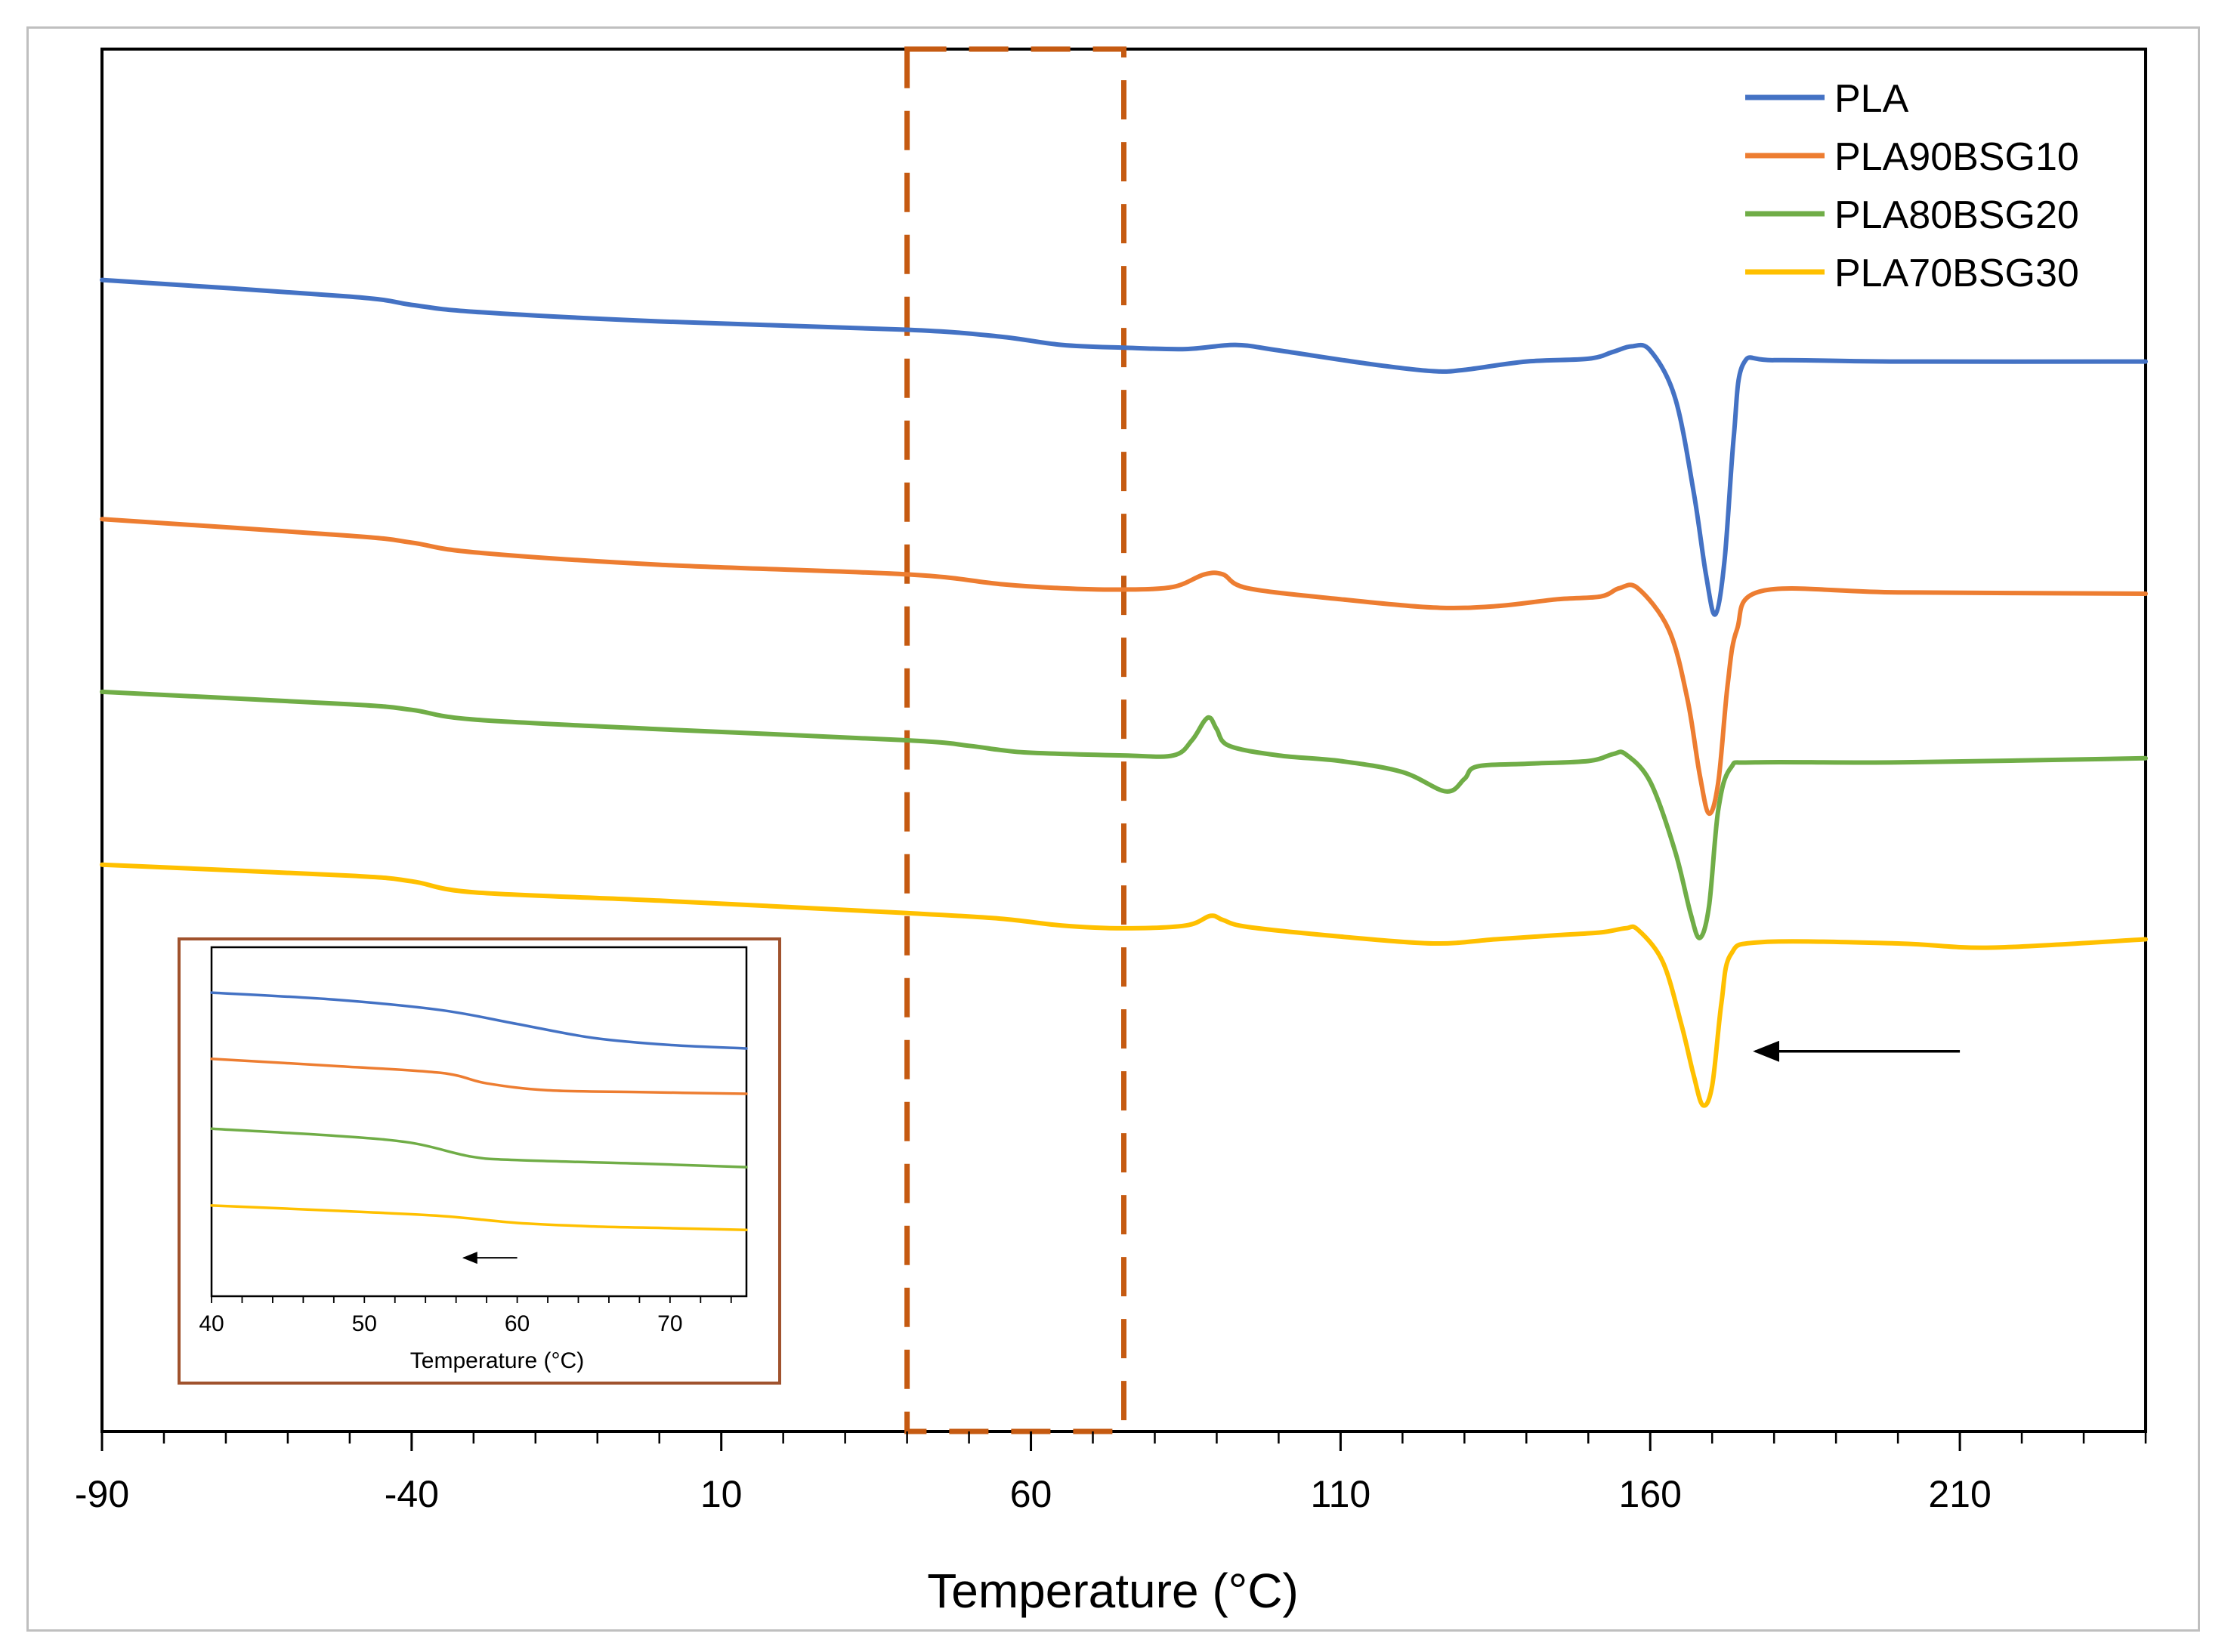  I want to click on inset-x-tick-label: 40, so click(211, 1323).